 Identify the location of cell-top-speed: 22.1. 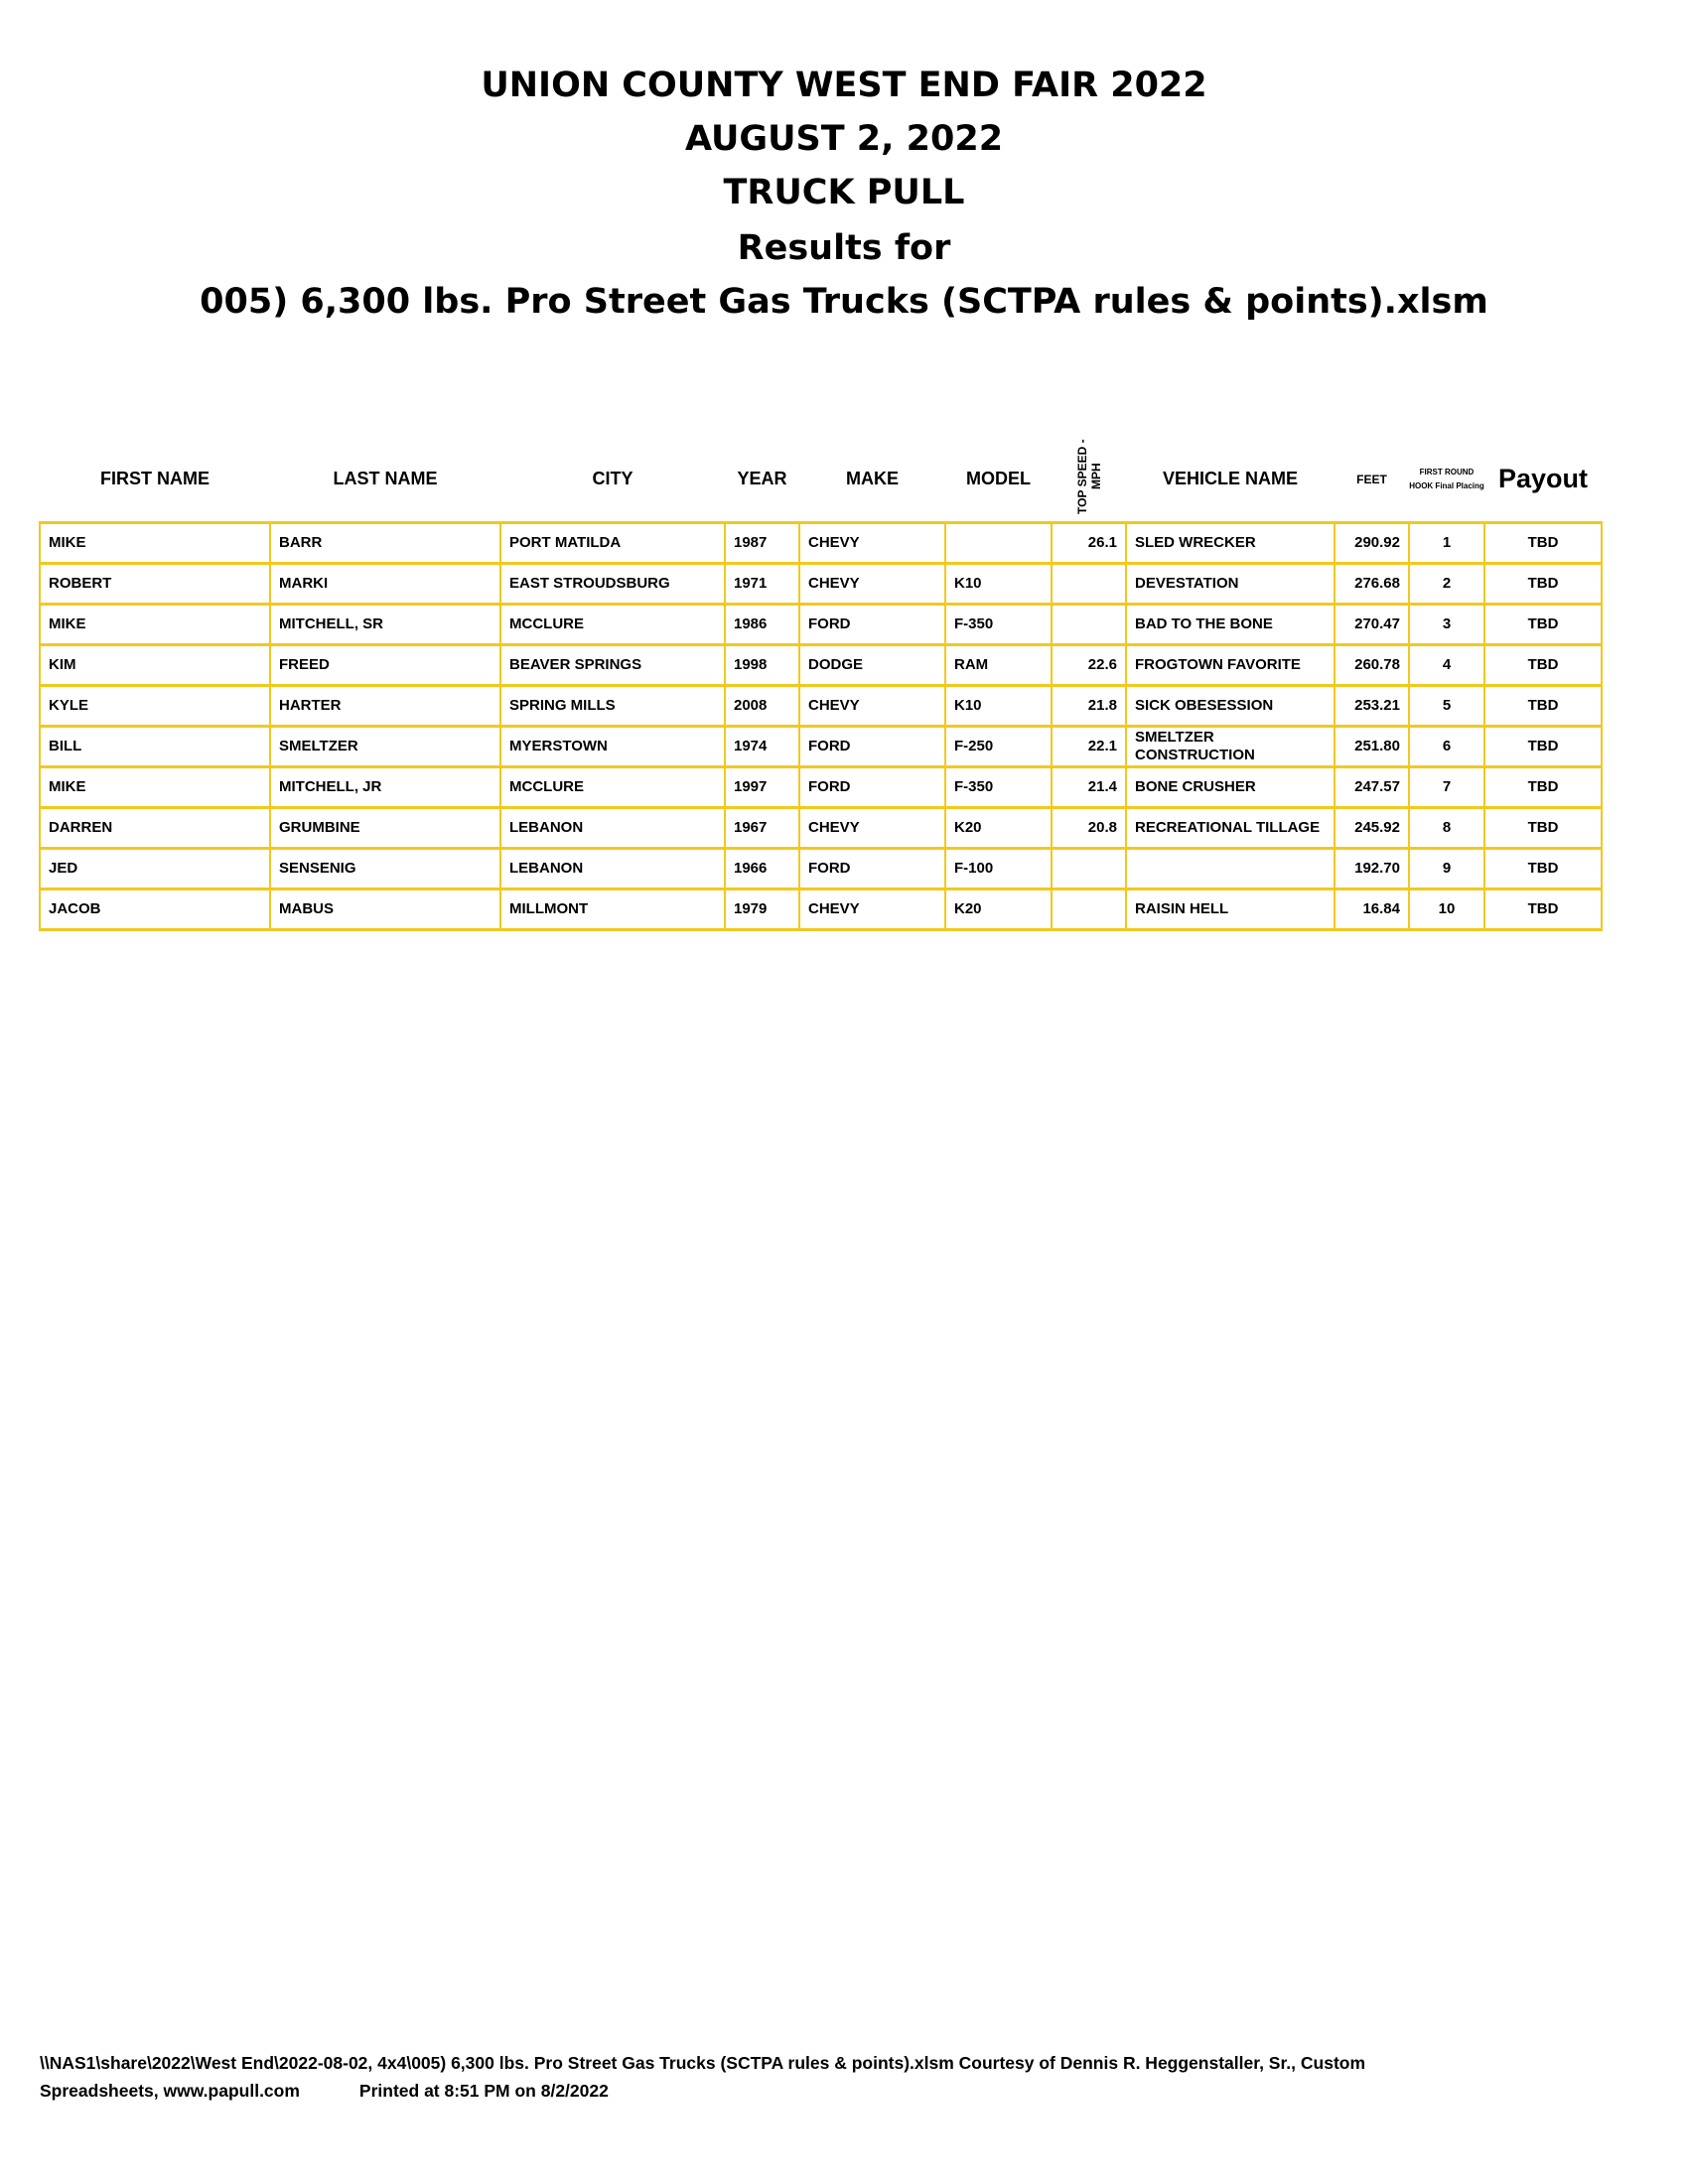
(1089, 746).